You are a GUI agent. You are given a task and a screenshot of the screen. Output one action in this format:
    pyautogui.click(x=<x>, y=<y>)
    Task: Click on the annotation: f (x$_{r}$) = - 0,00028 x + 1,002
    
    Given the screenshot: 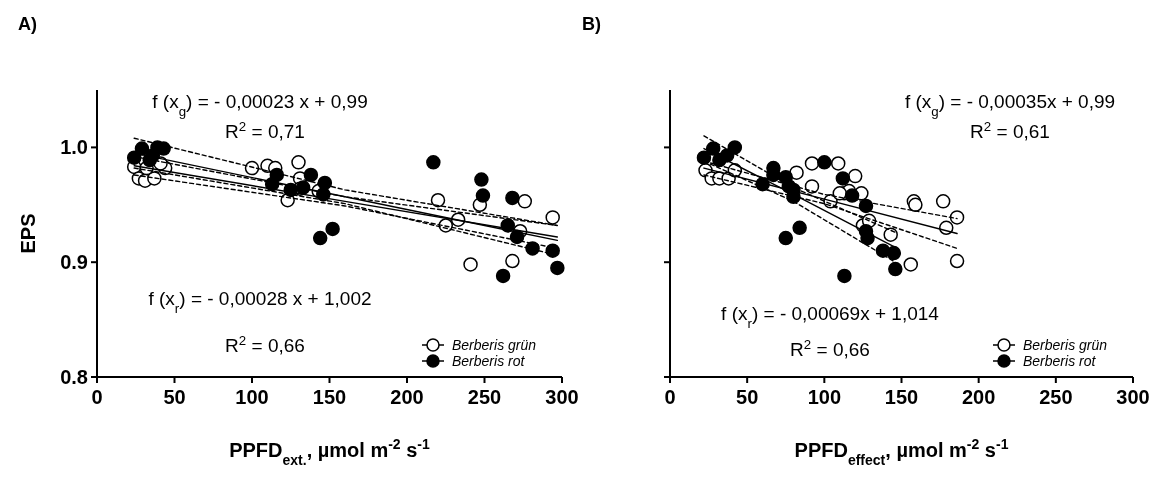 What is the action you would take?
    pyautogui.click(x=260, y=302)
    